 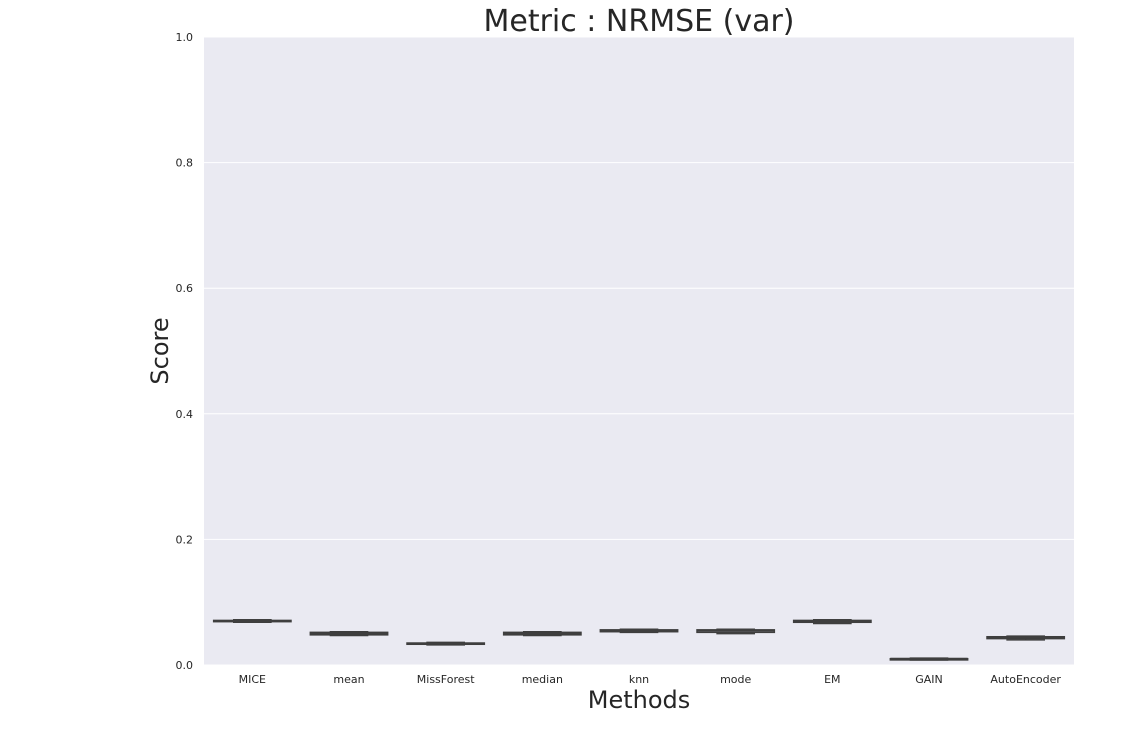 What do you see at coordinates (639, 640) in the screenshot?
I see `boxes` at bounding box center [639, 640].